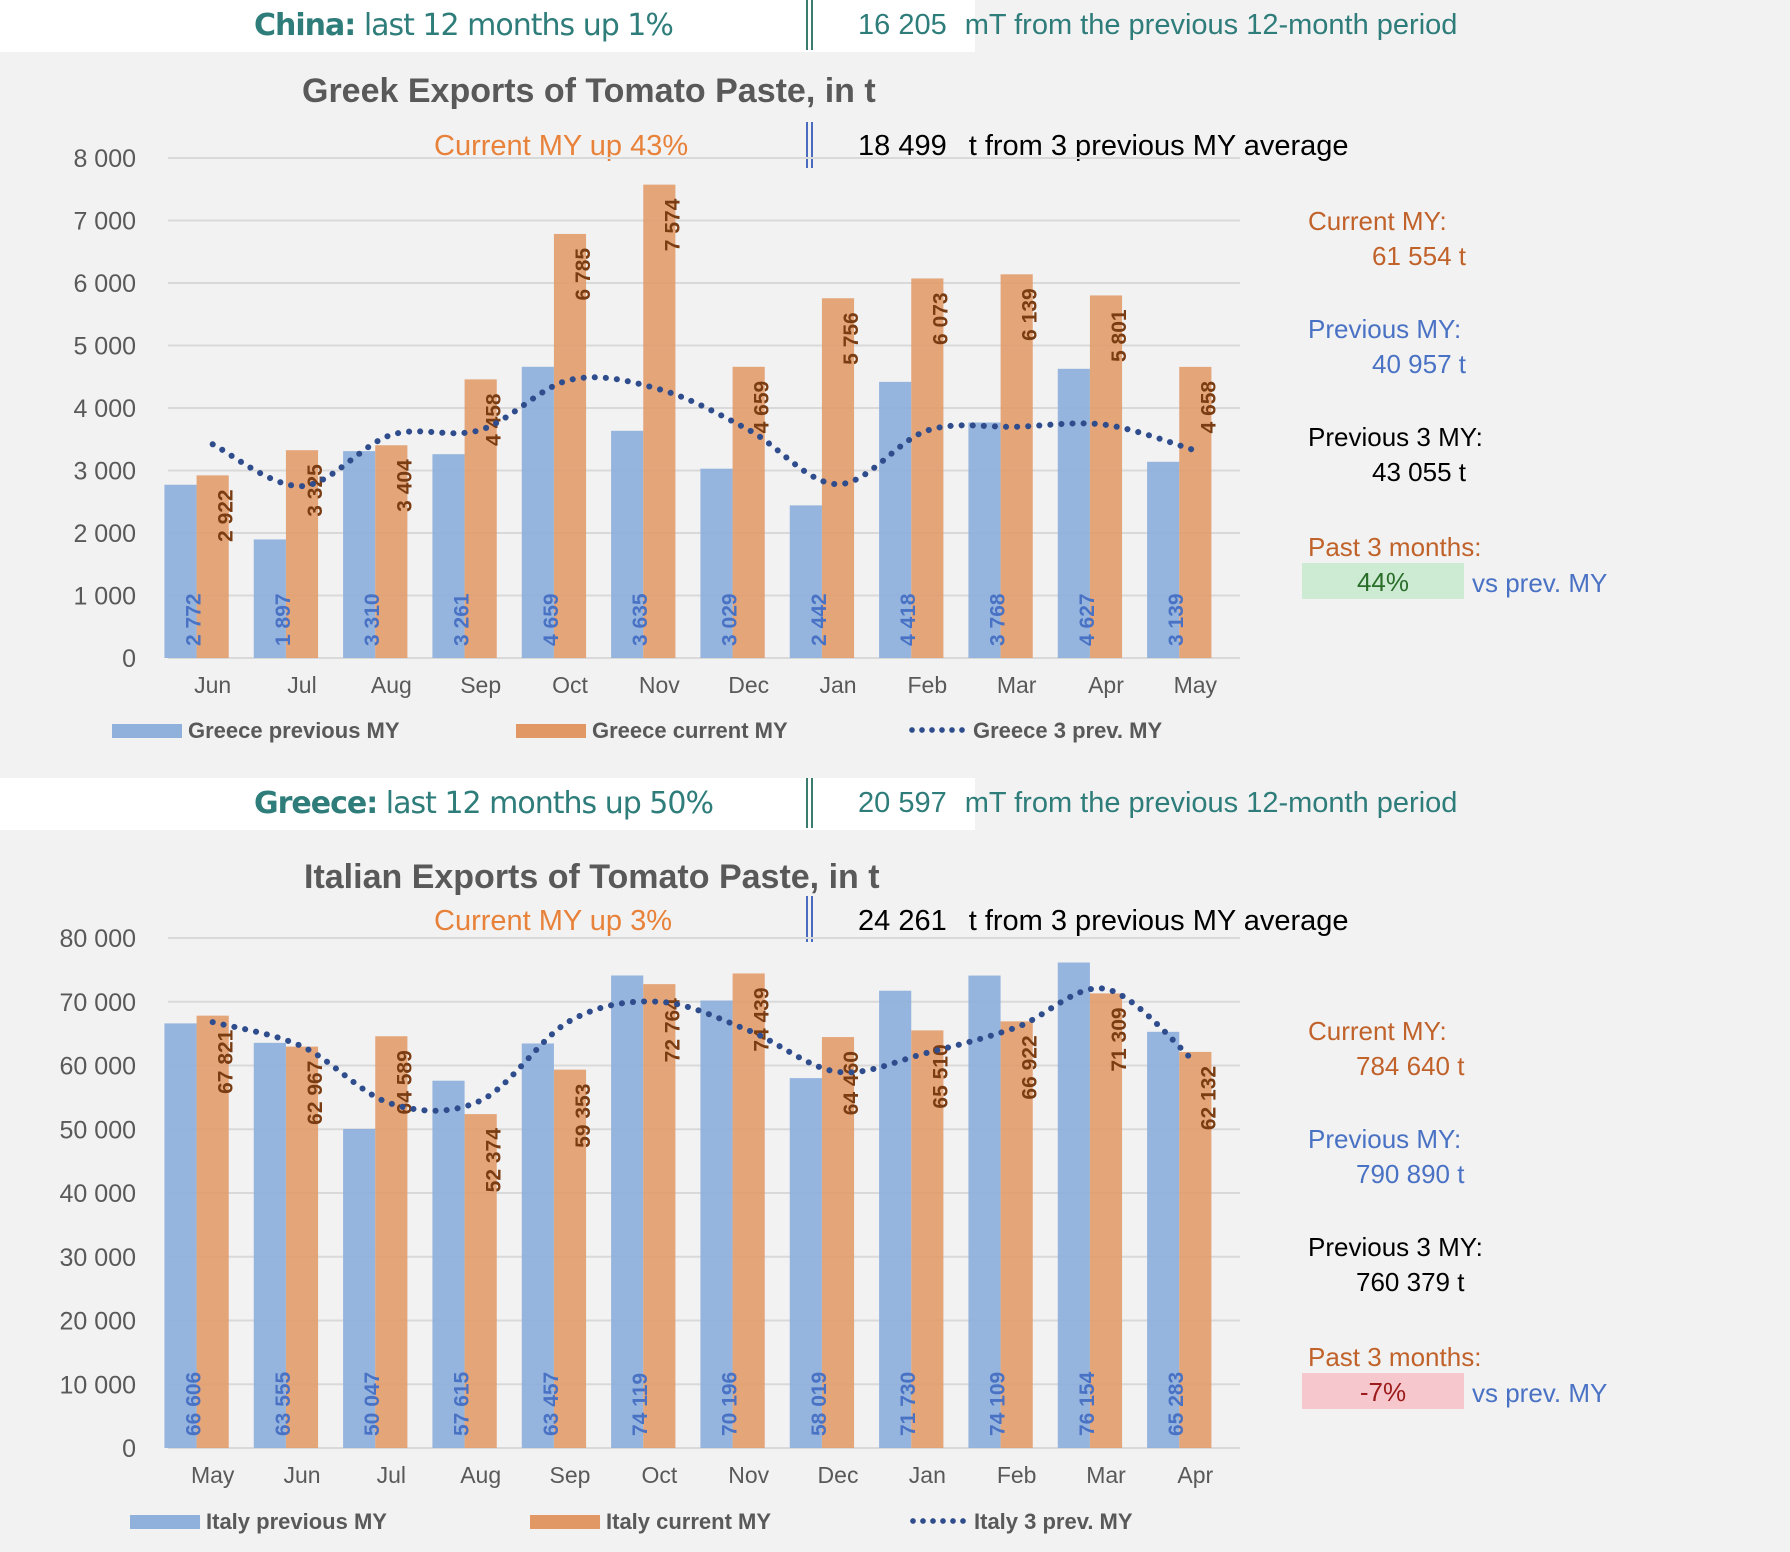 Image resolution: width=1790 pixels, height=1552 pixels. Describe the element at coordinates (762, 407) in the screenshot. I see `data-label-current-my: 4 659` at that location.